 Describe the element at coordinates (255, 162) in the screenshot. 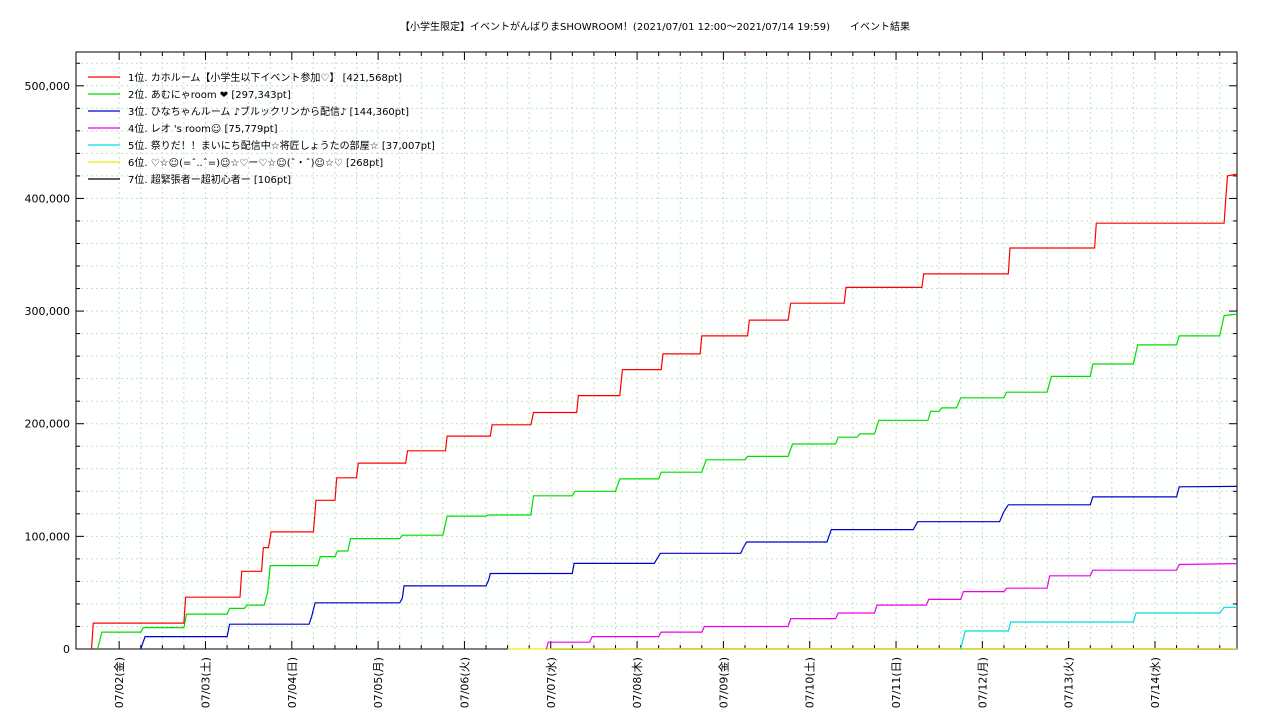

I see `legend-label: 6位. ♡☆☺(=ˆ..ˆ=)☺☆♡ー♡☆☺(ˆ・ˆ)☺☆♡ [268pt]` at that location.